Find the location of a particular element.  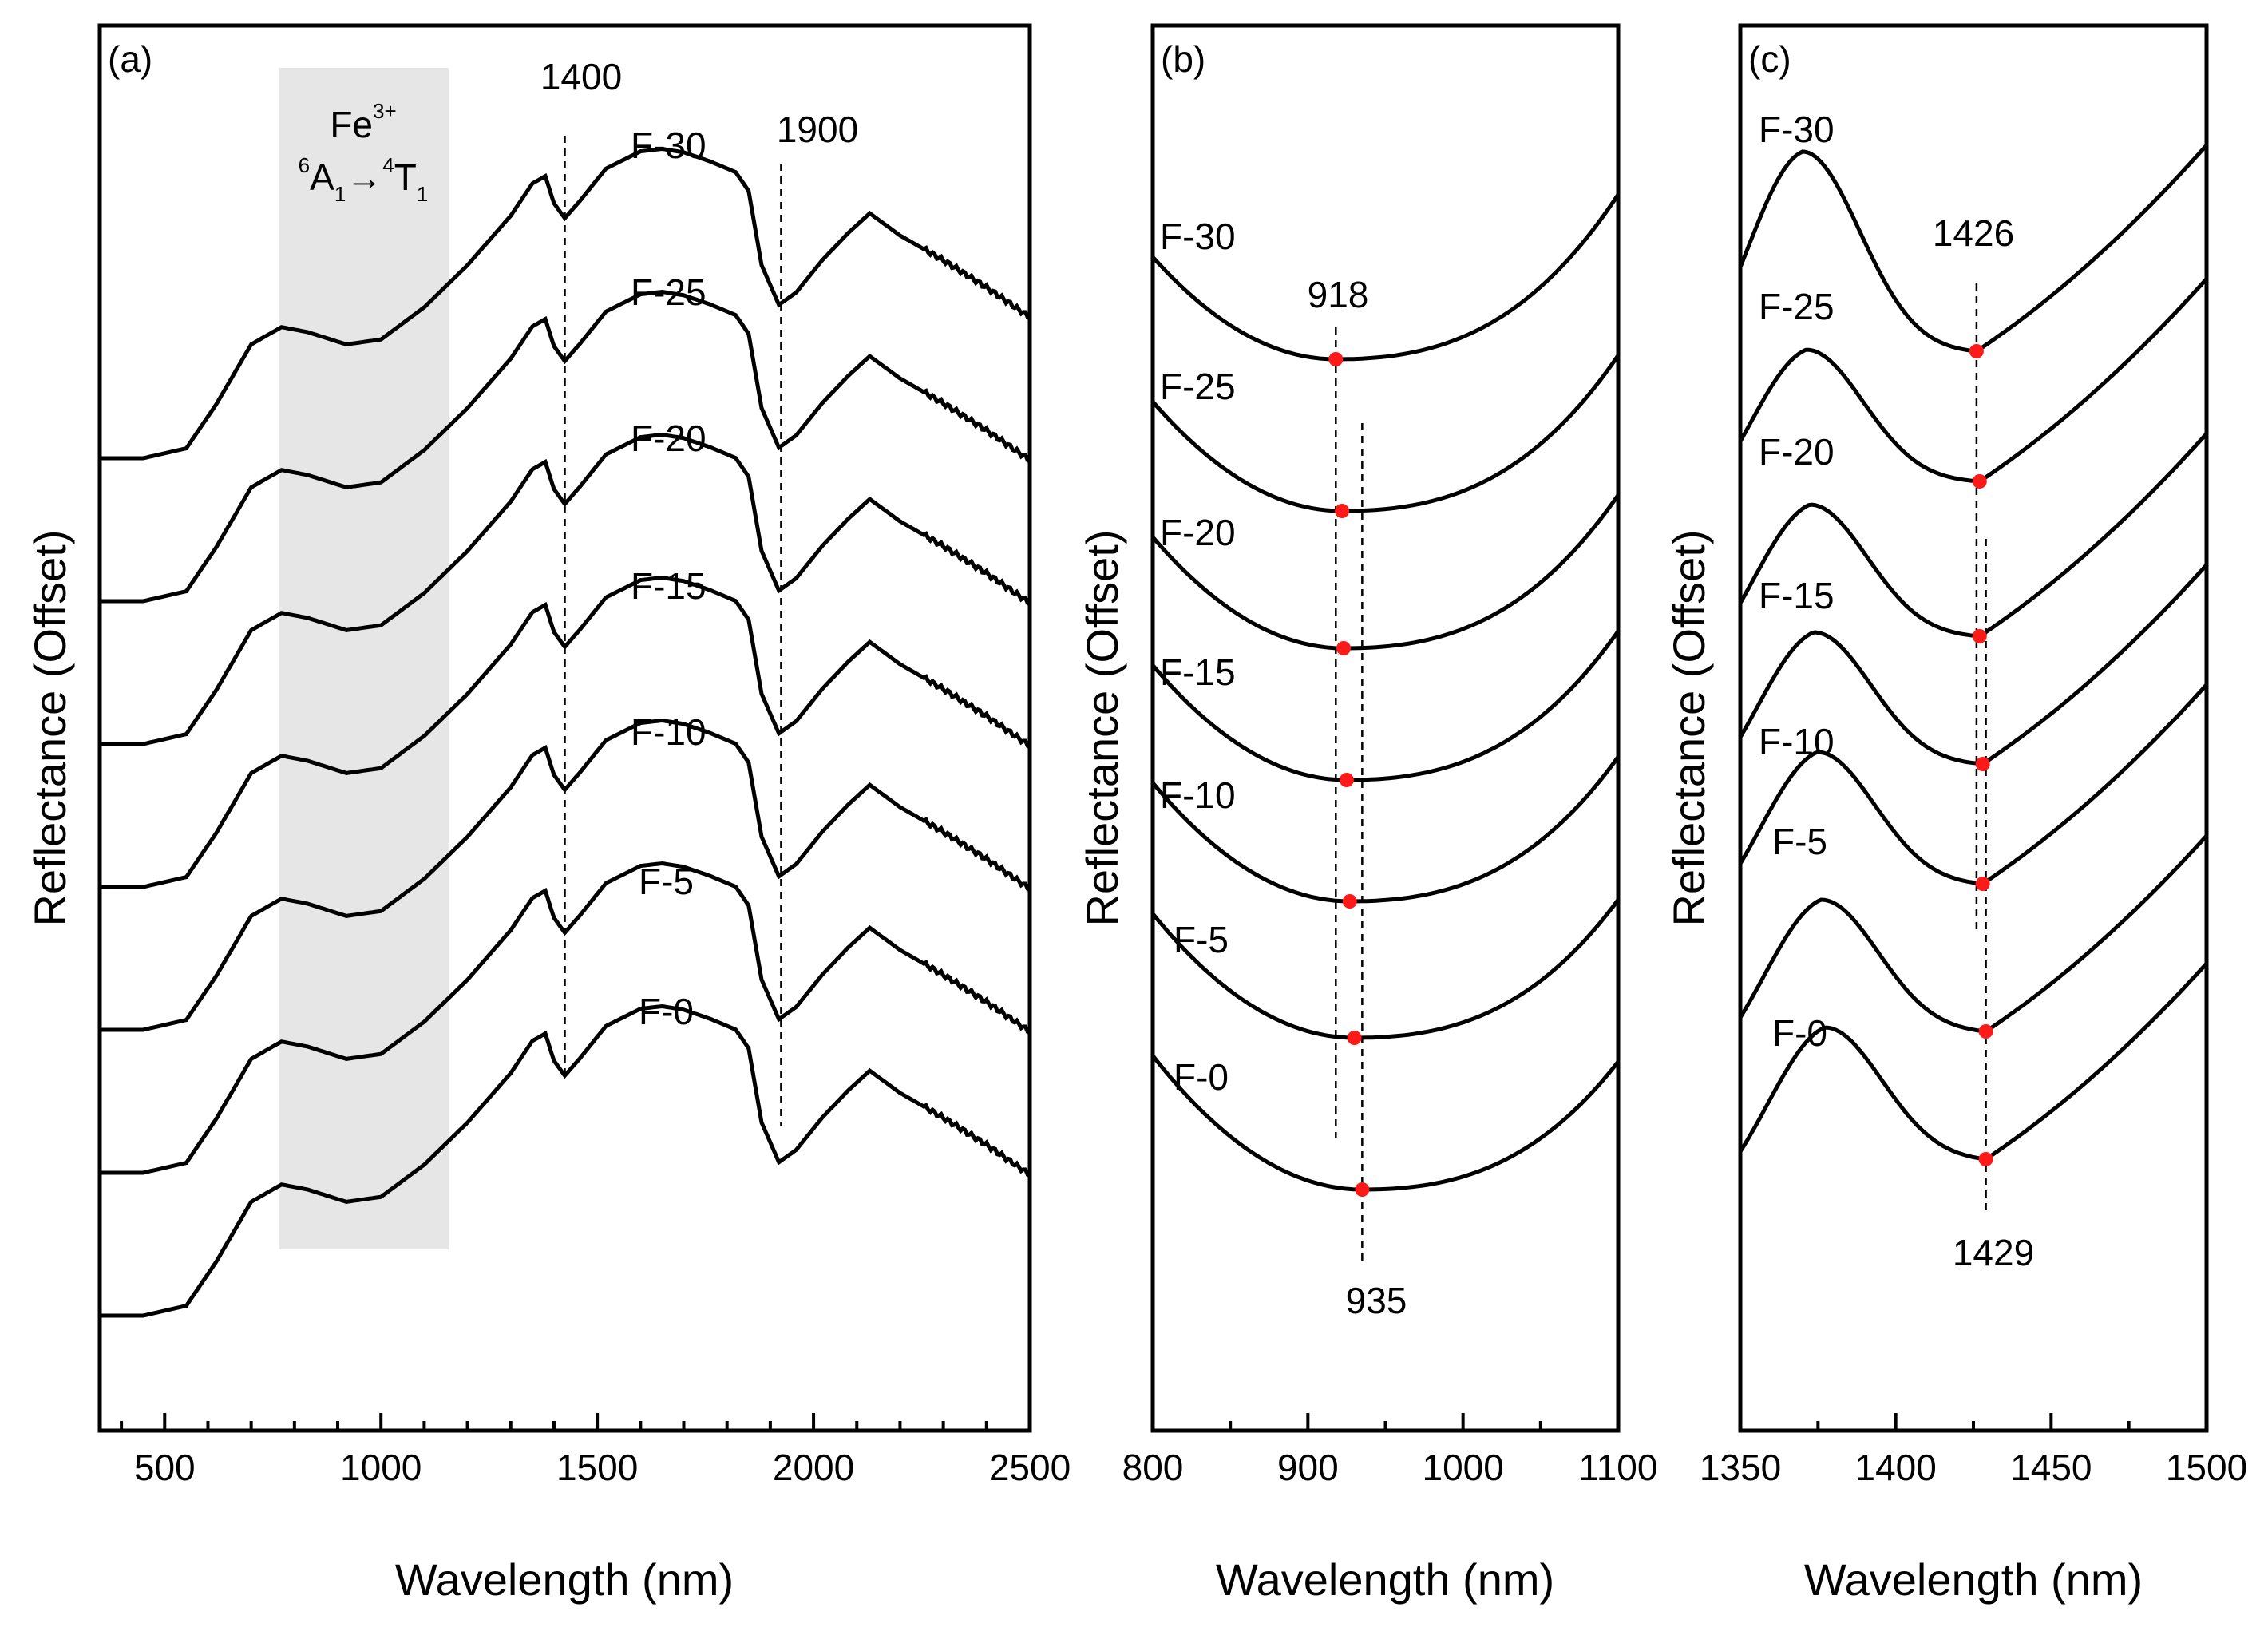

transition-to-sub: 1 is located at coordinates (422, 194).